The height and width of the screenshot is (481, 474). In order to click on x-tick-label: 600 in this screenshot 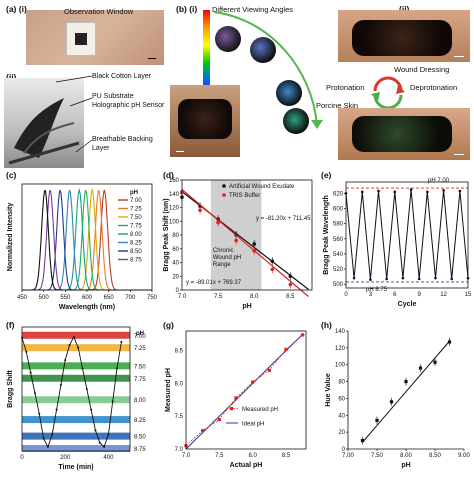, I will do `click(87, 298)`.